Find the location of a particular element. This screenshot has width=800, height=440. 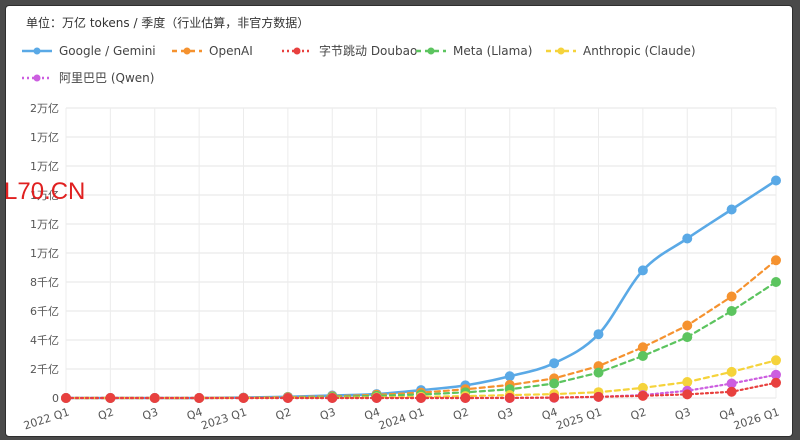

x-tick-label: 2024 Q1 is located at coordinates (401, 418).